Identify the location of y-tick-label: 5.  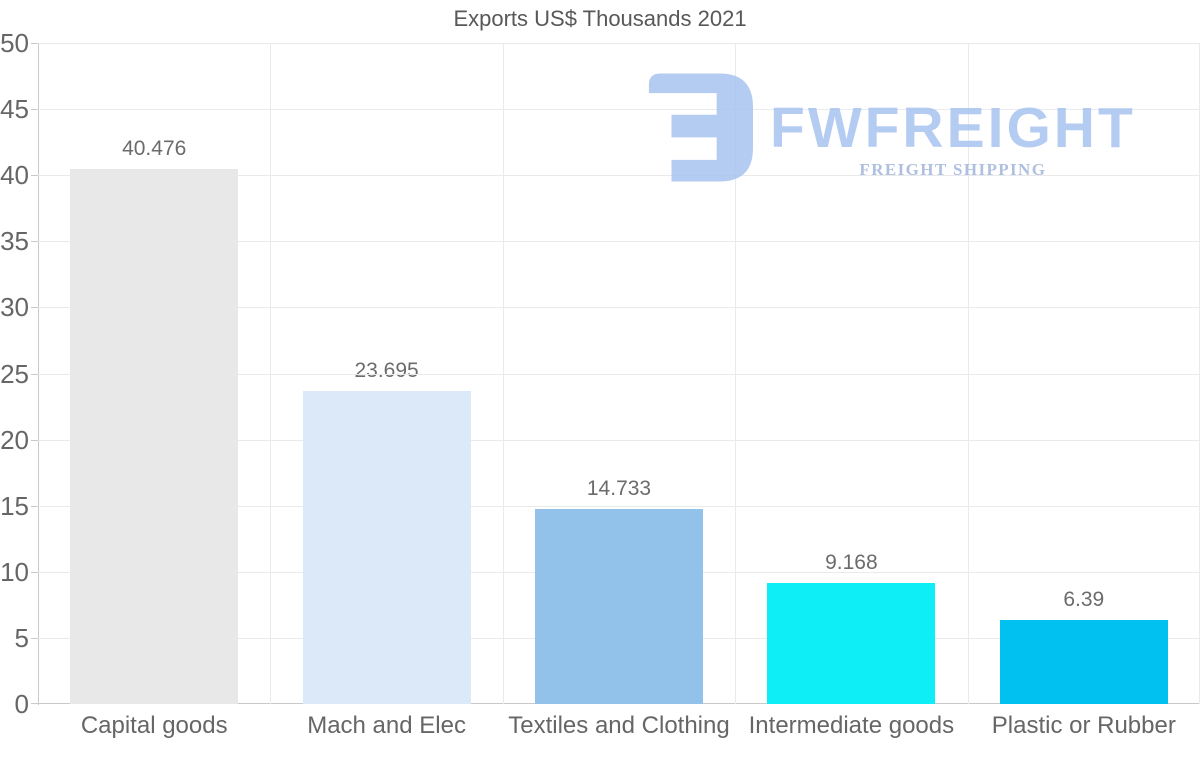
(21, 637).